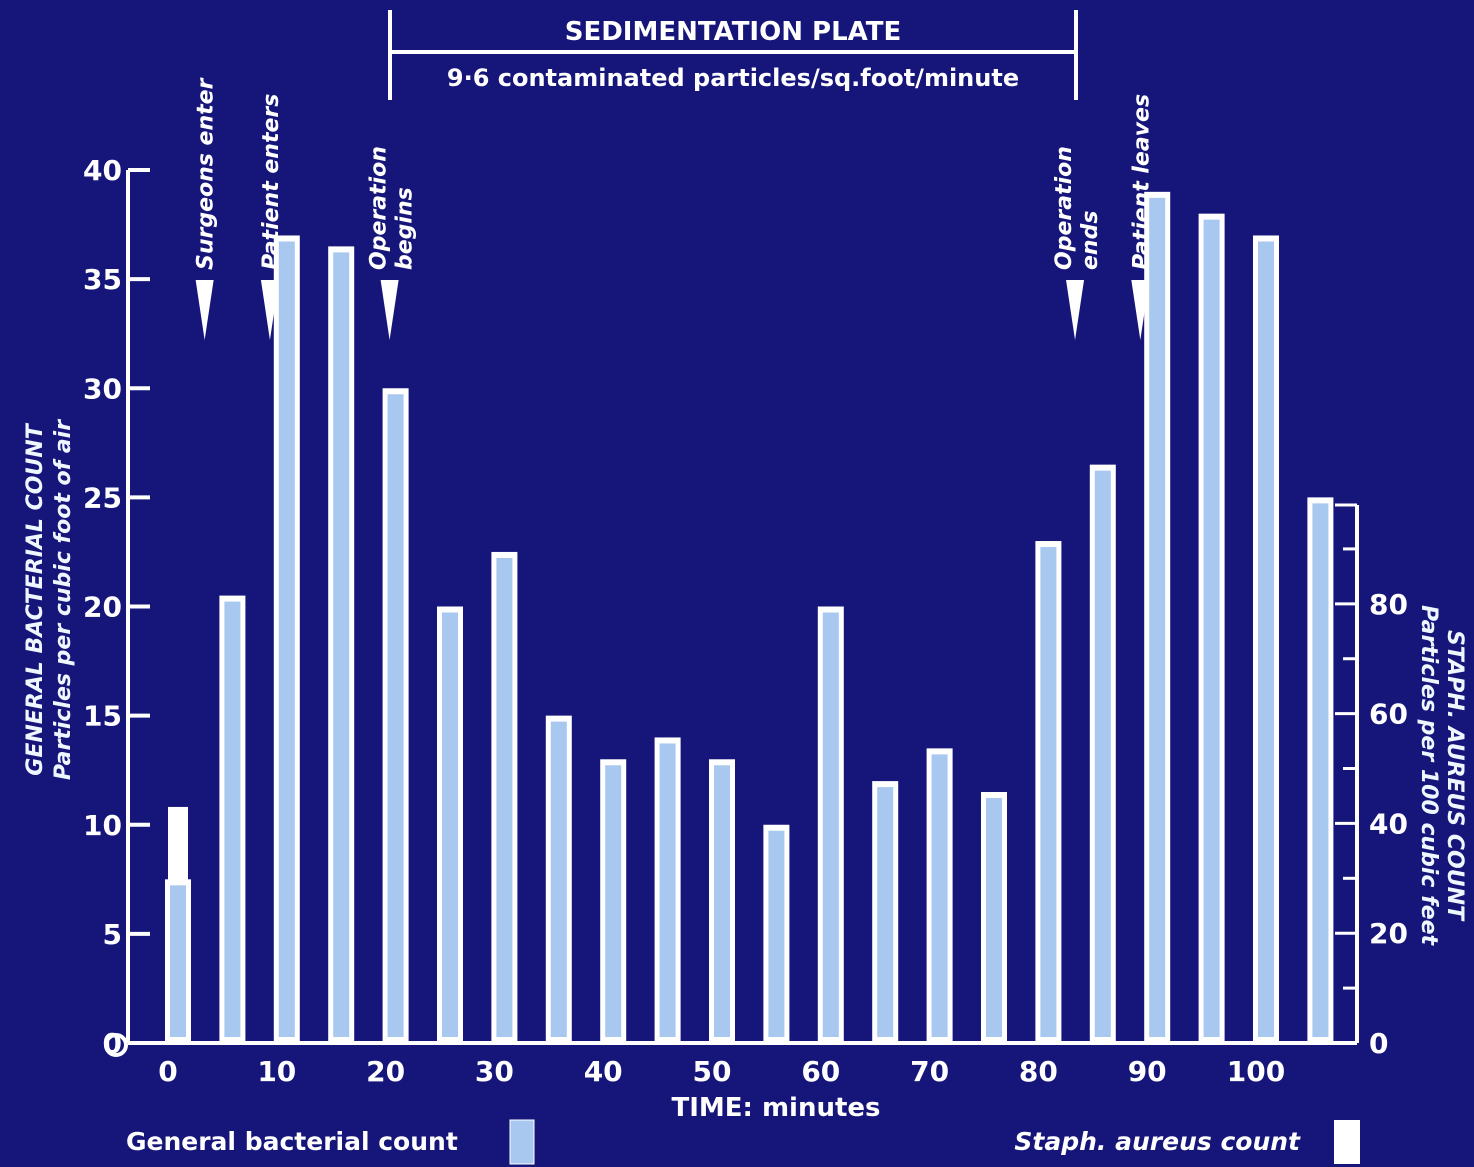 The width and height of the screenshot is (1474, 1167). What do you see at coordinates (733, 32) in the screenshot?
I see `sedimentation-title: SEDIMENTATION PLATE` at bounding box center [733, 32].